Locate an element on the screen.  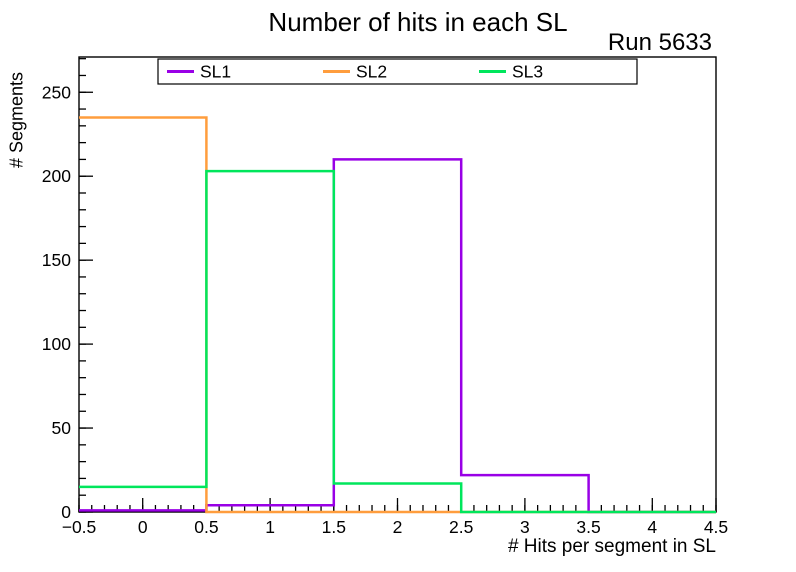
x-tick-label: −0.5 is located at coordinates (79, 527).